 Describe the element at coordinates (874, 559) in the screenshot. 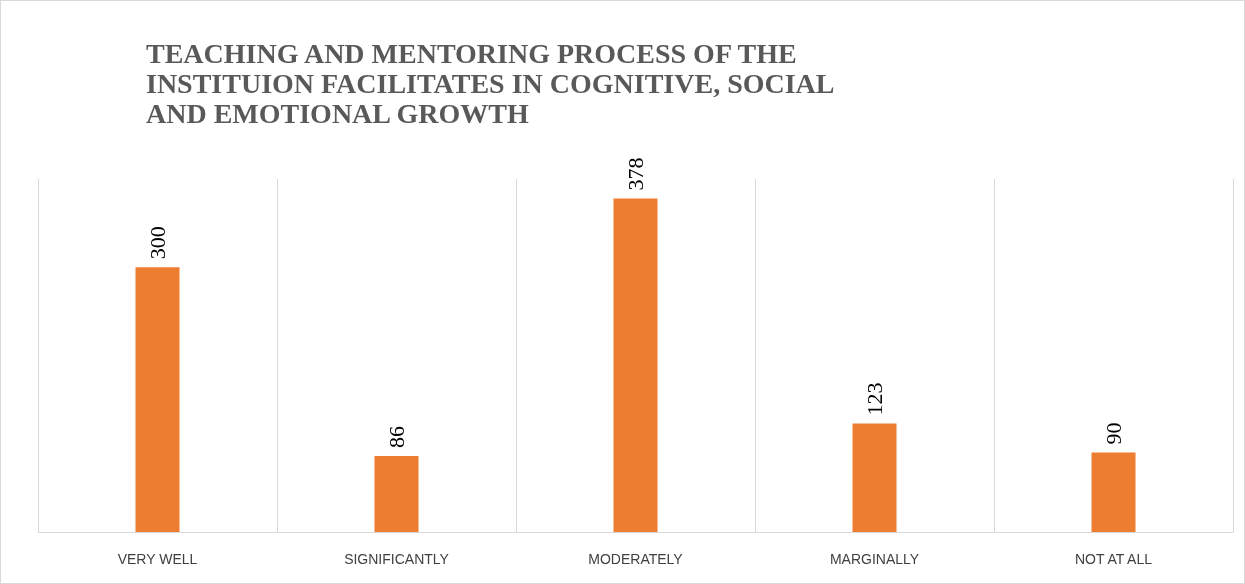

I see `x-tick-label: MARGINALLY` at that location.